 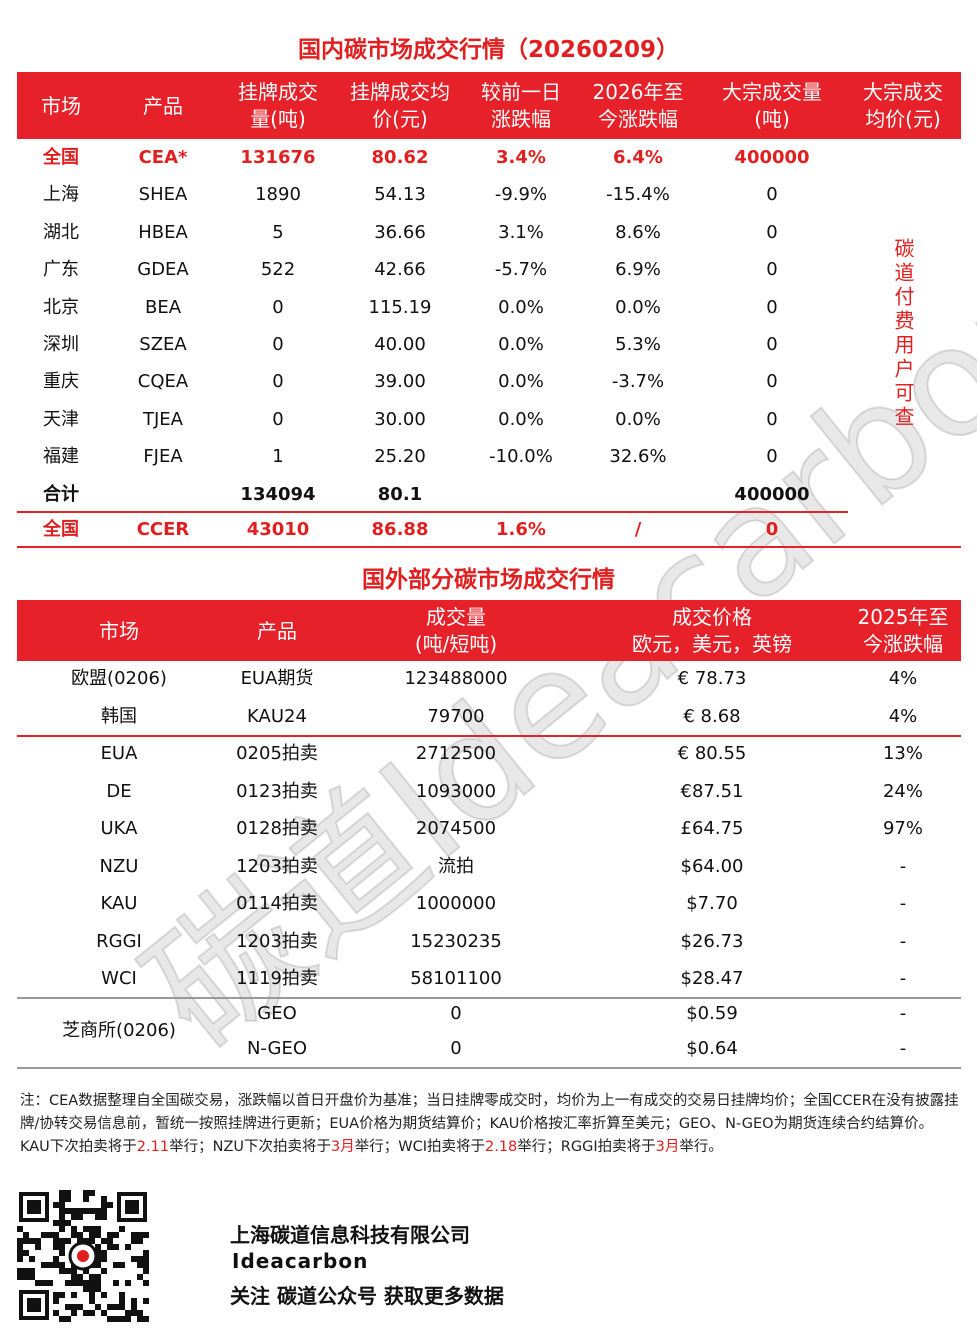 What do you see at coordinates (903, 903) in the screenshot?
I see `table-cell: -` at bounding box center [903, 903].